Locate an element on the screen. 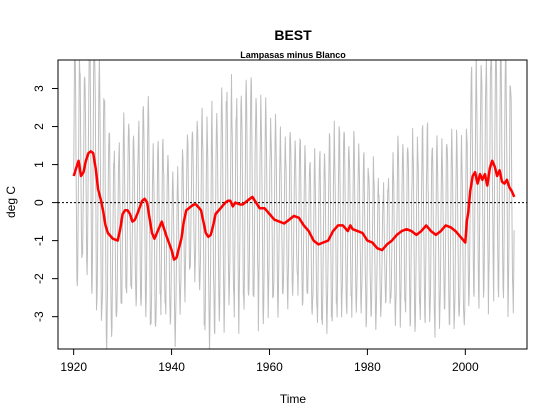  y-tick-label: -1 is located at coordinates (39, 240).